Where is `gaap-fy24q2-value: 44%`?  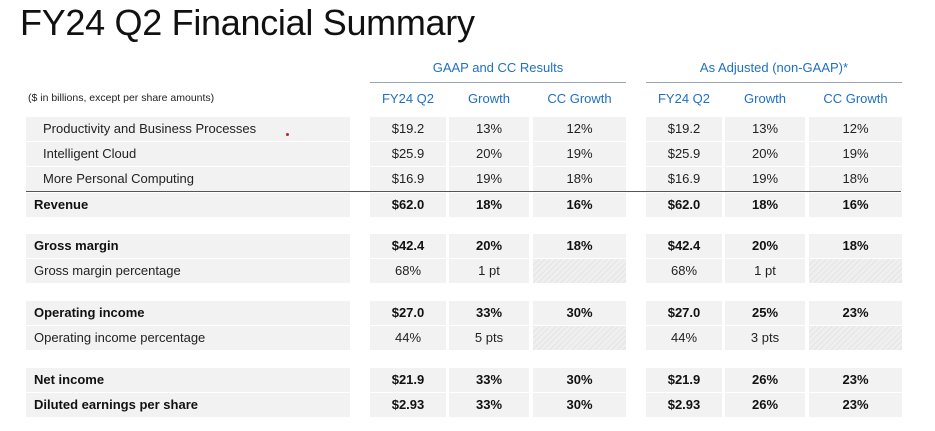 gaap-fy24q2-value: 44% is located at coordinates (408, 338).